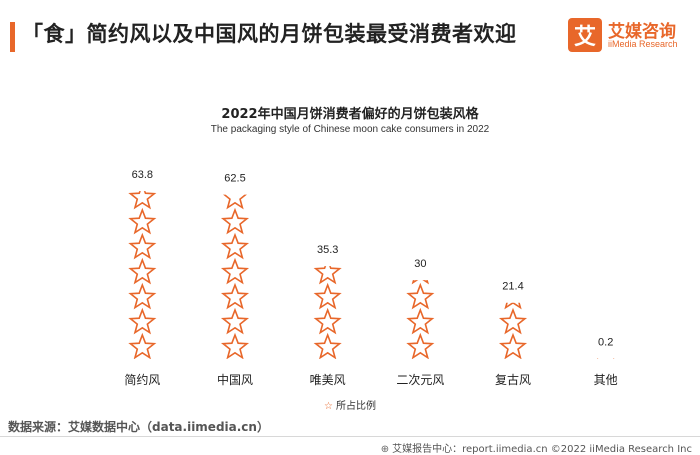  I want to click on category-label: 其他, so click(606, 380).